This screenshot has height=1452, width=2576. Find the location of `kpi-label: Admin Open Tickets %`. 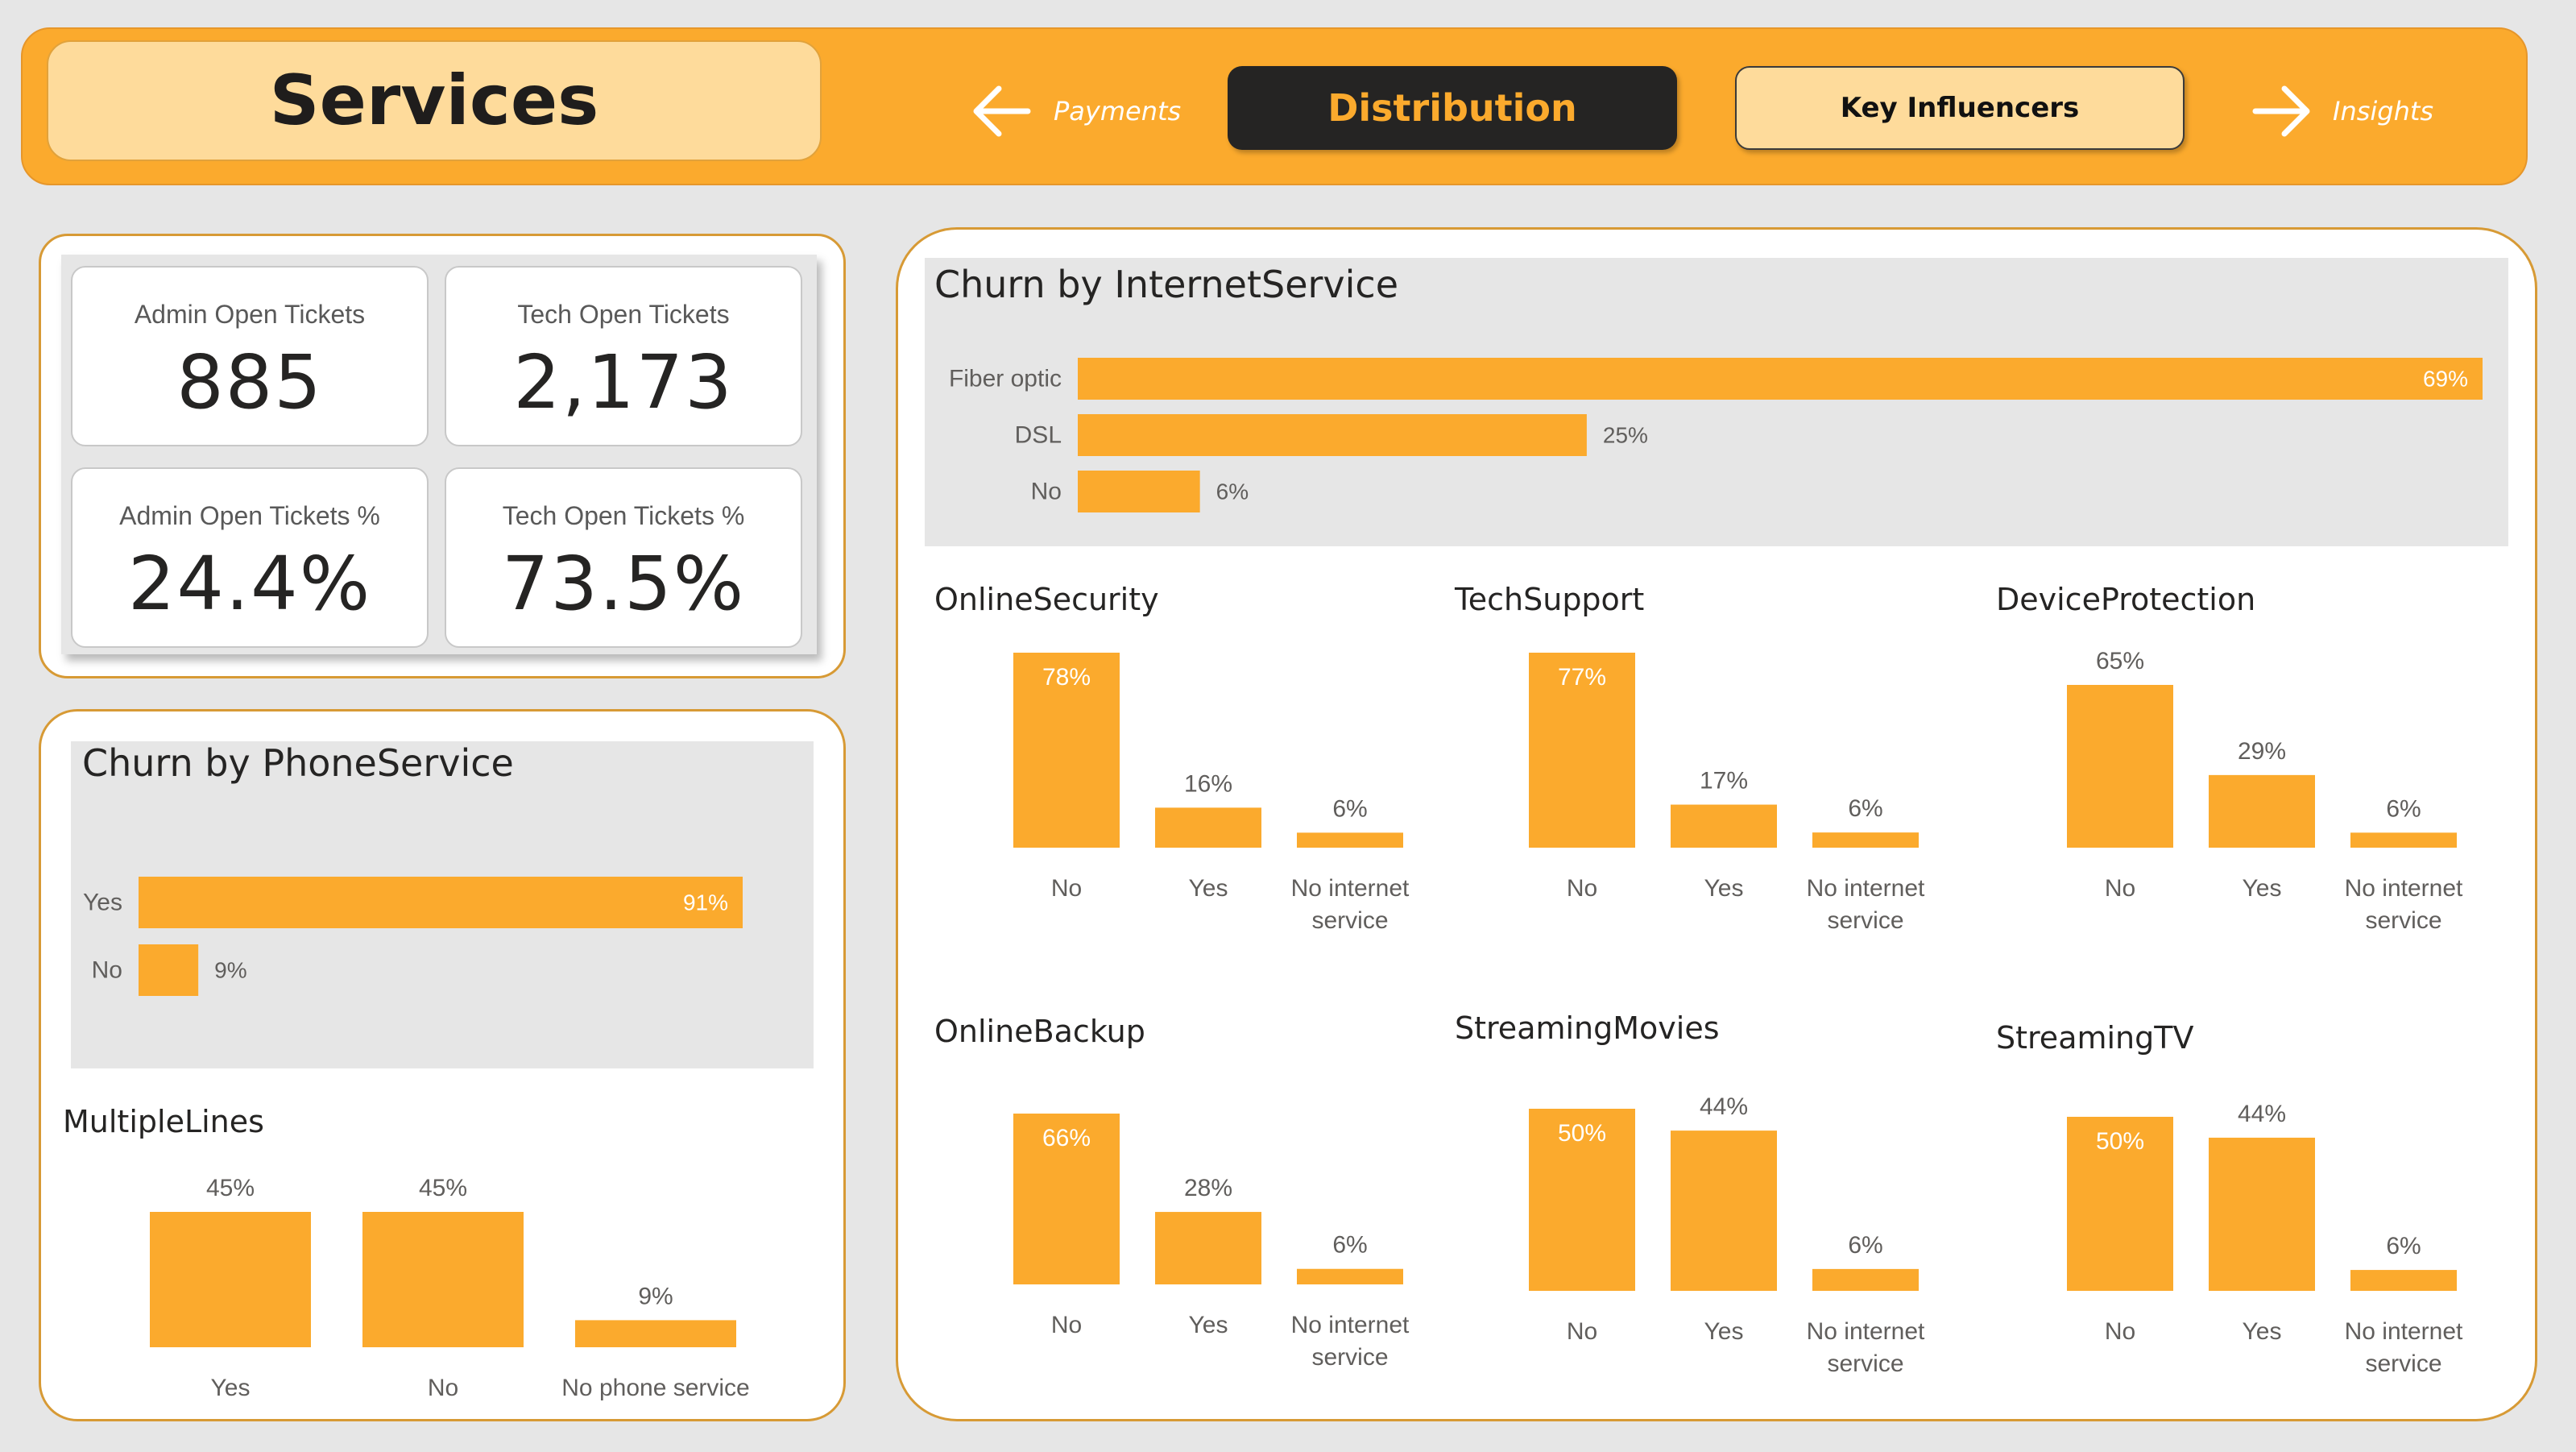

kpi-label: Admin Open Tickets % is located at coordinates (249, 515).